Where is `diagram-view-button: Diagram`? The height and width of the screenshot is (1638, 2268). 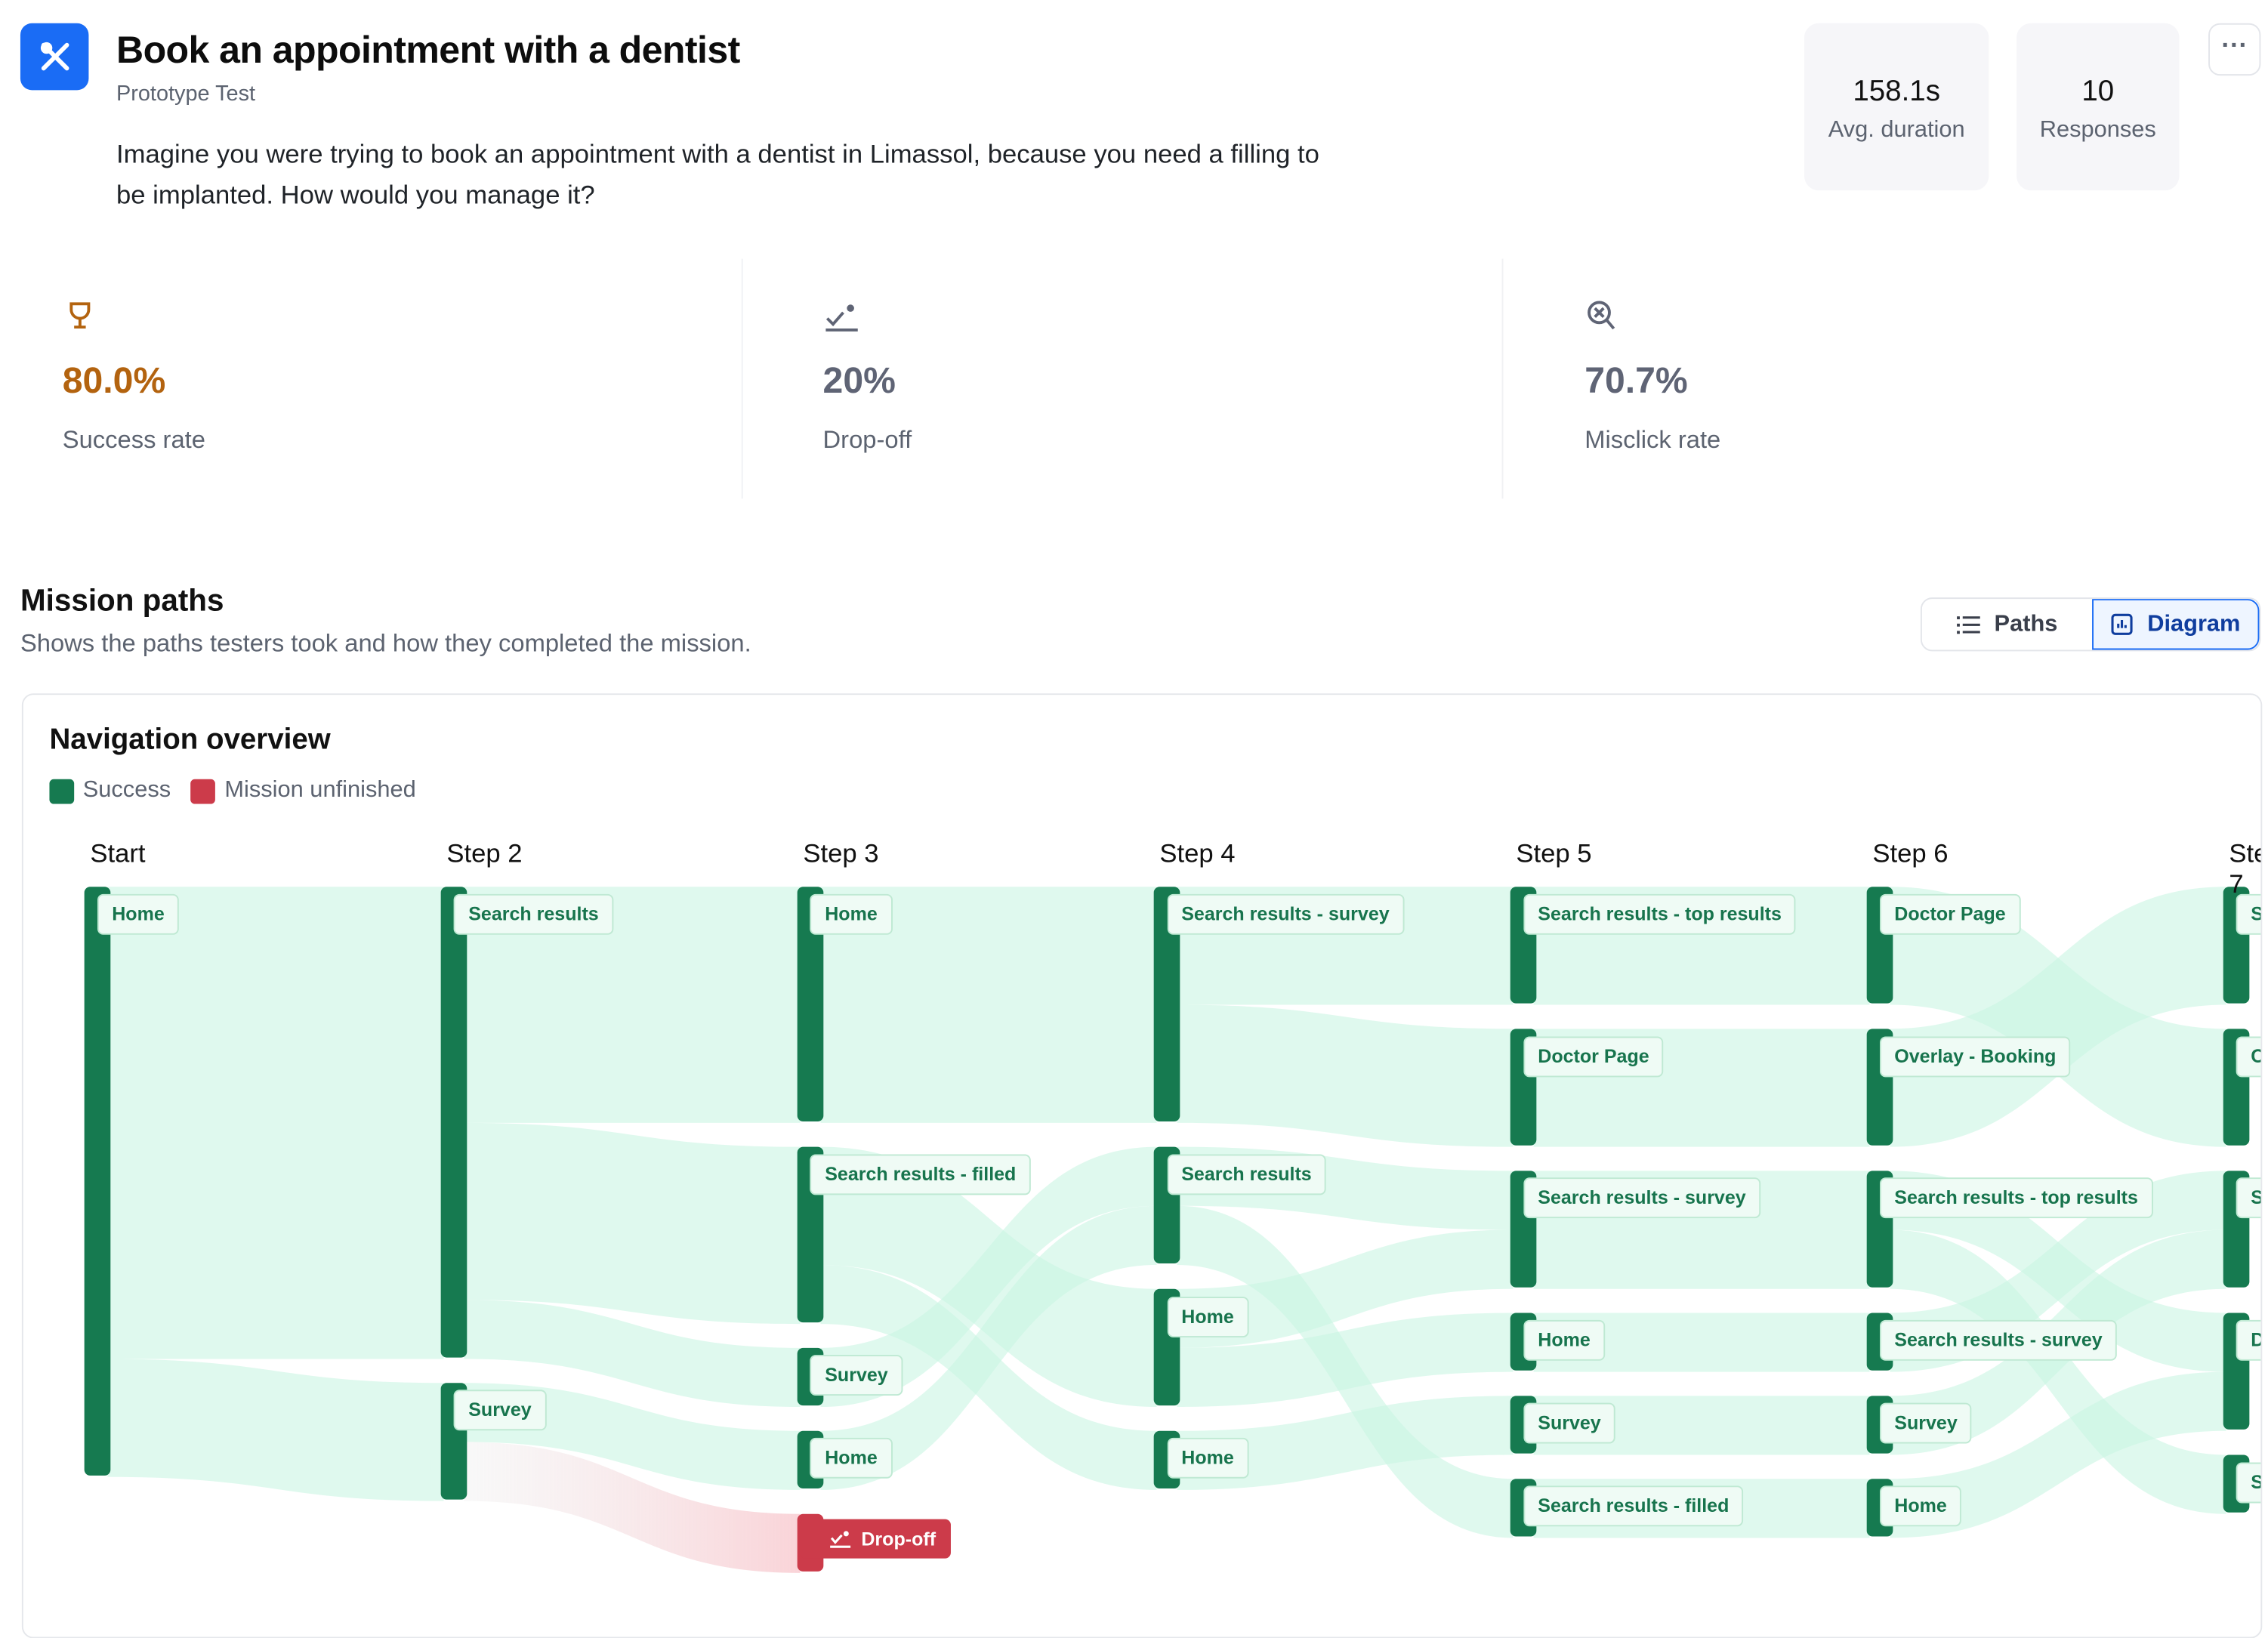 diagram-view-button: Diagram is located at coordinates (2176, 624).